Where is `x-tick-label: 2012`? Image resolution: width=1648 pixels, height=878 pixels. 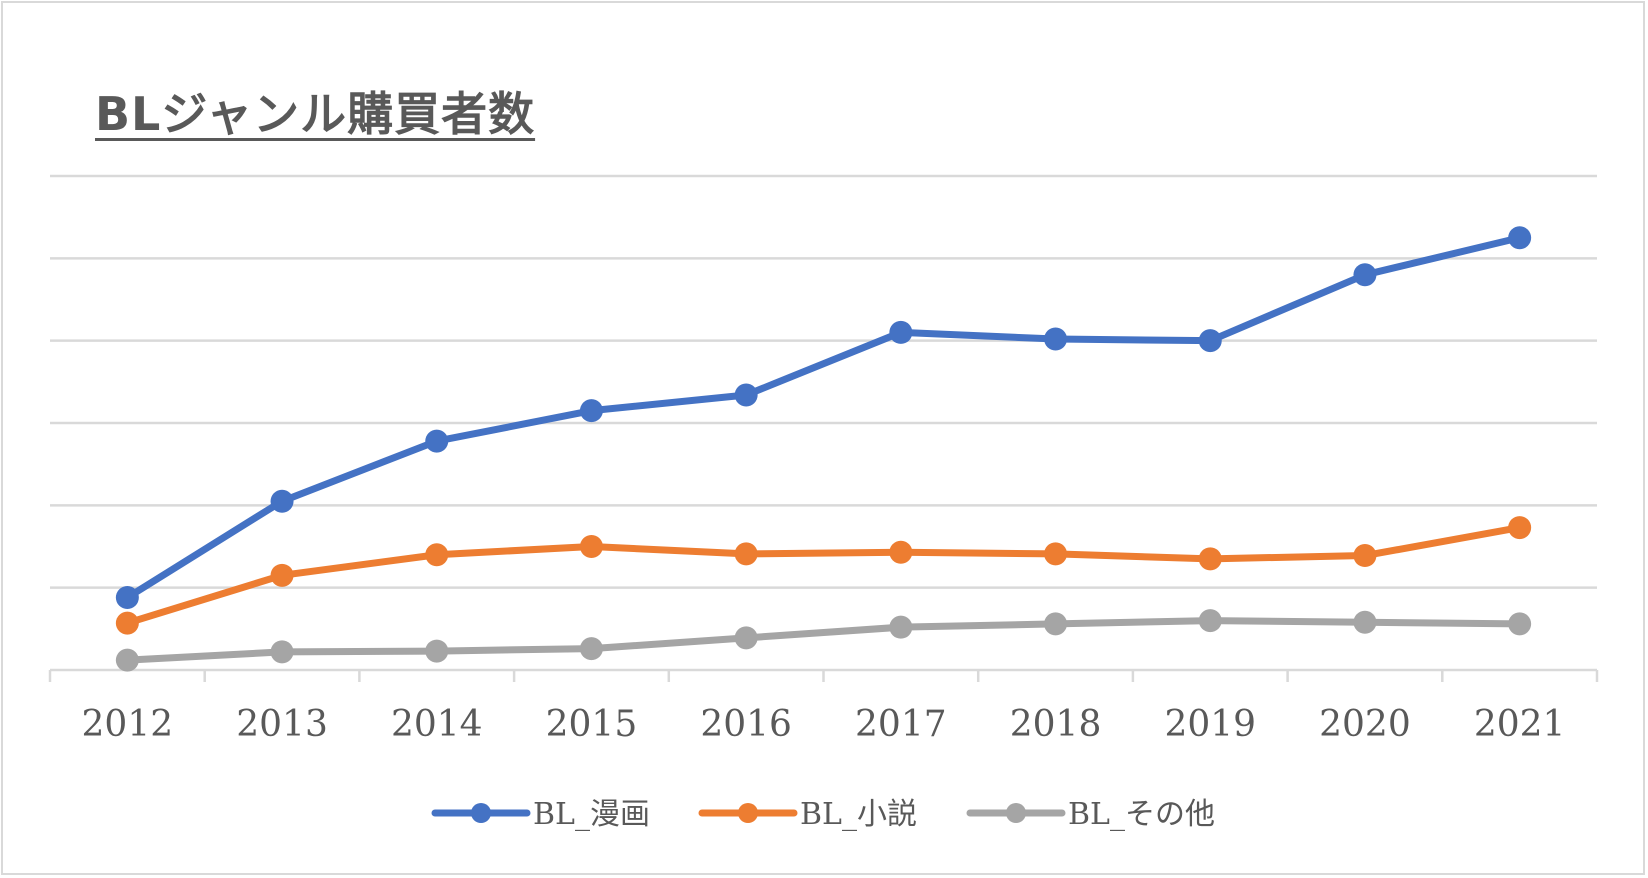
x-tick-label: 2012 is located at coordinates (128, 724).